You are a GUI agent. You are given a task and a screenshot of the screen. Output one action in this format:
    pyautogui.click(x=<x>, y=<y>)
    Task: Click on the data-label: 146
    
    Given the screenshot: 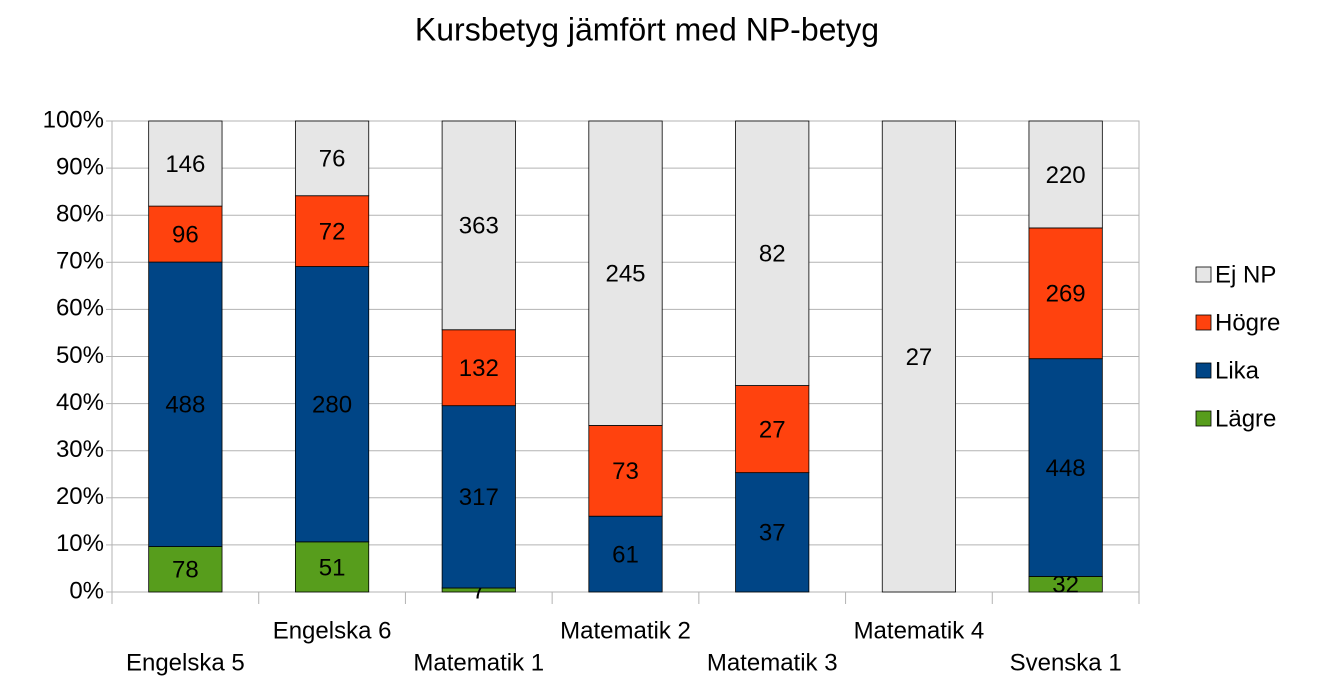 What is the action you would take?
    pyautogui.click(x=185, y=164)
    